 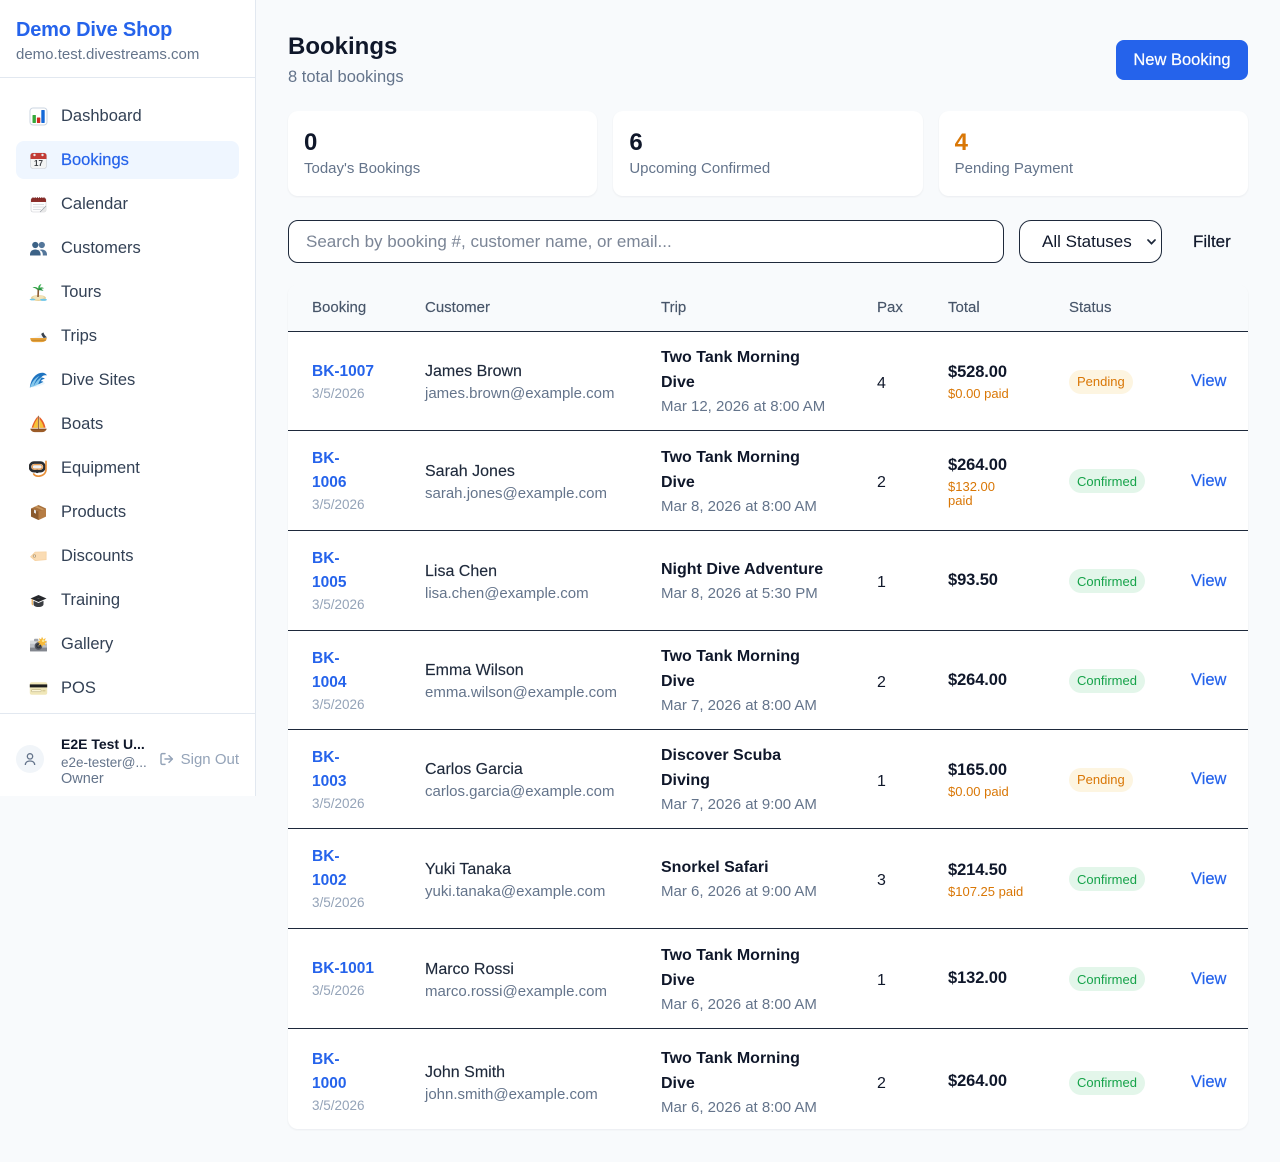 What do you see at coordinates (38, 163) in the screenshot?
I see `svg-text: 17` at bounding box center [38, 163].